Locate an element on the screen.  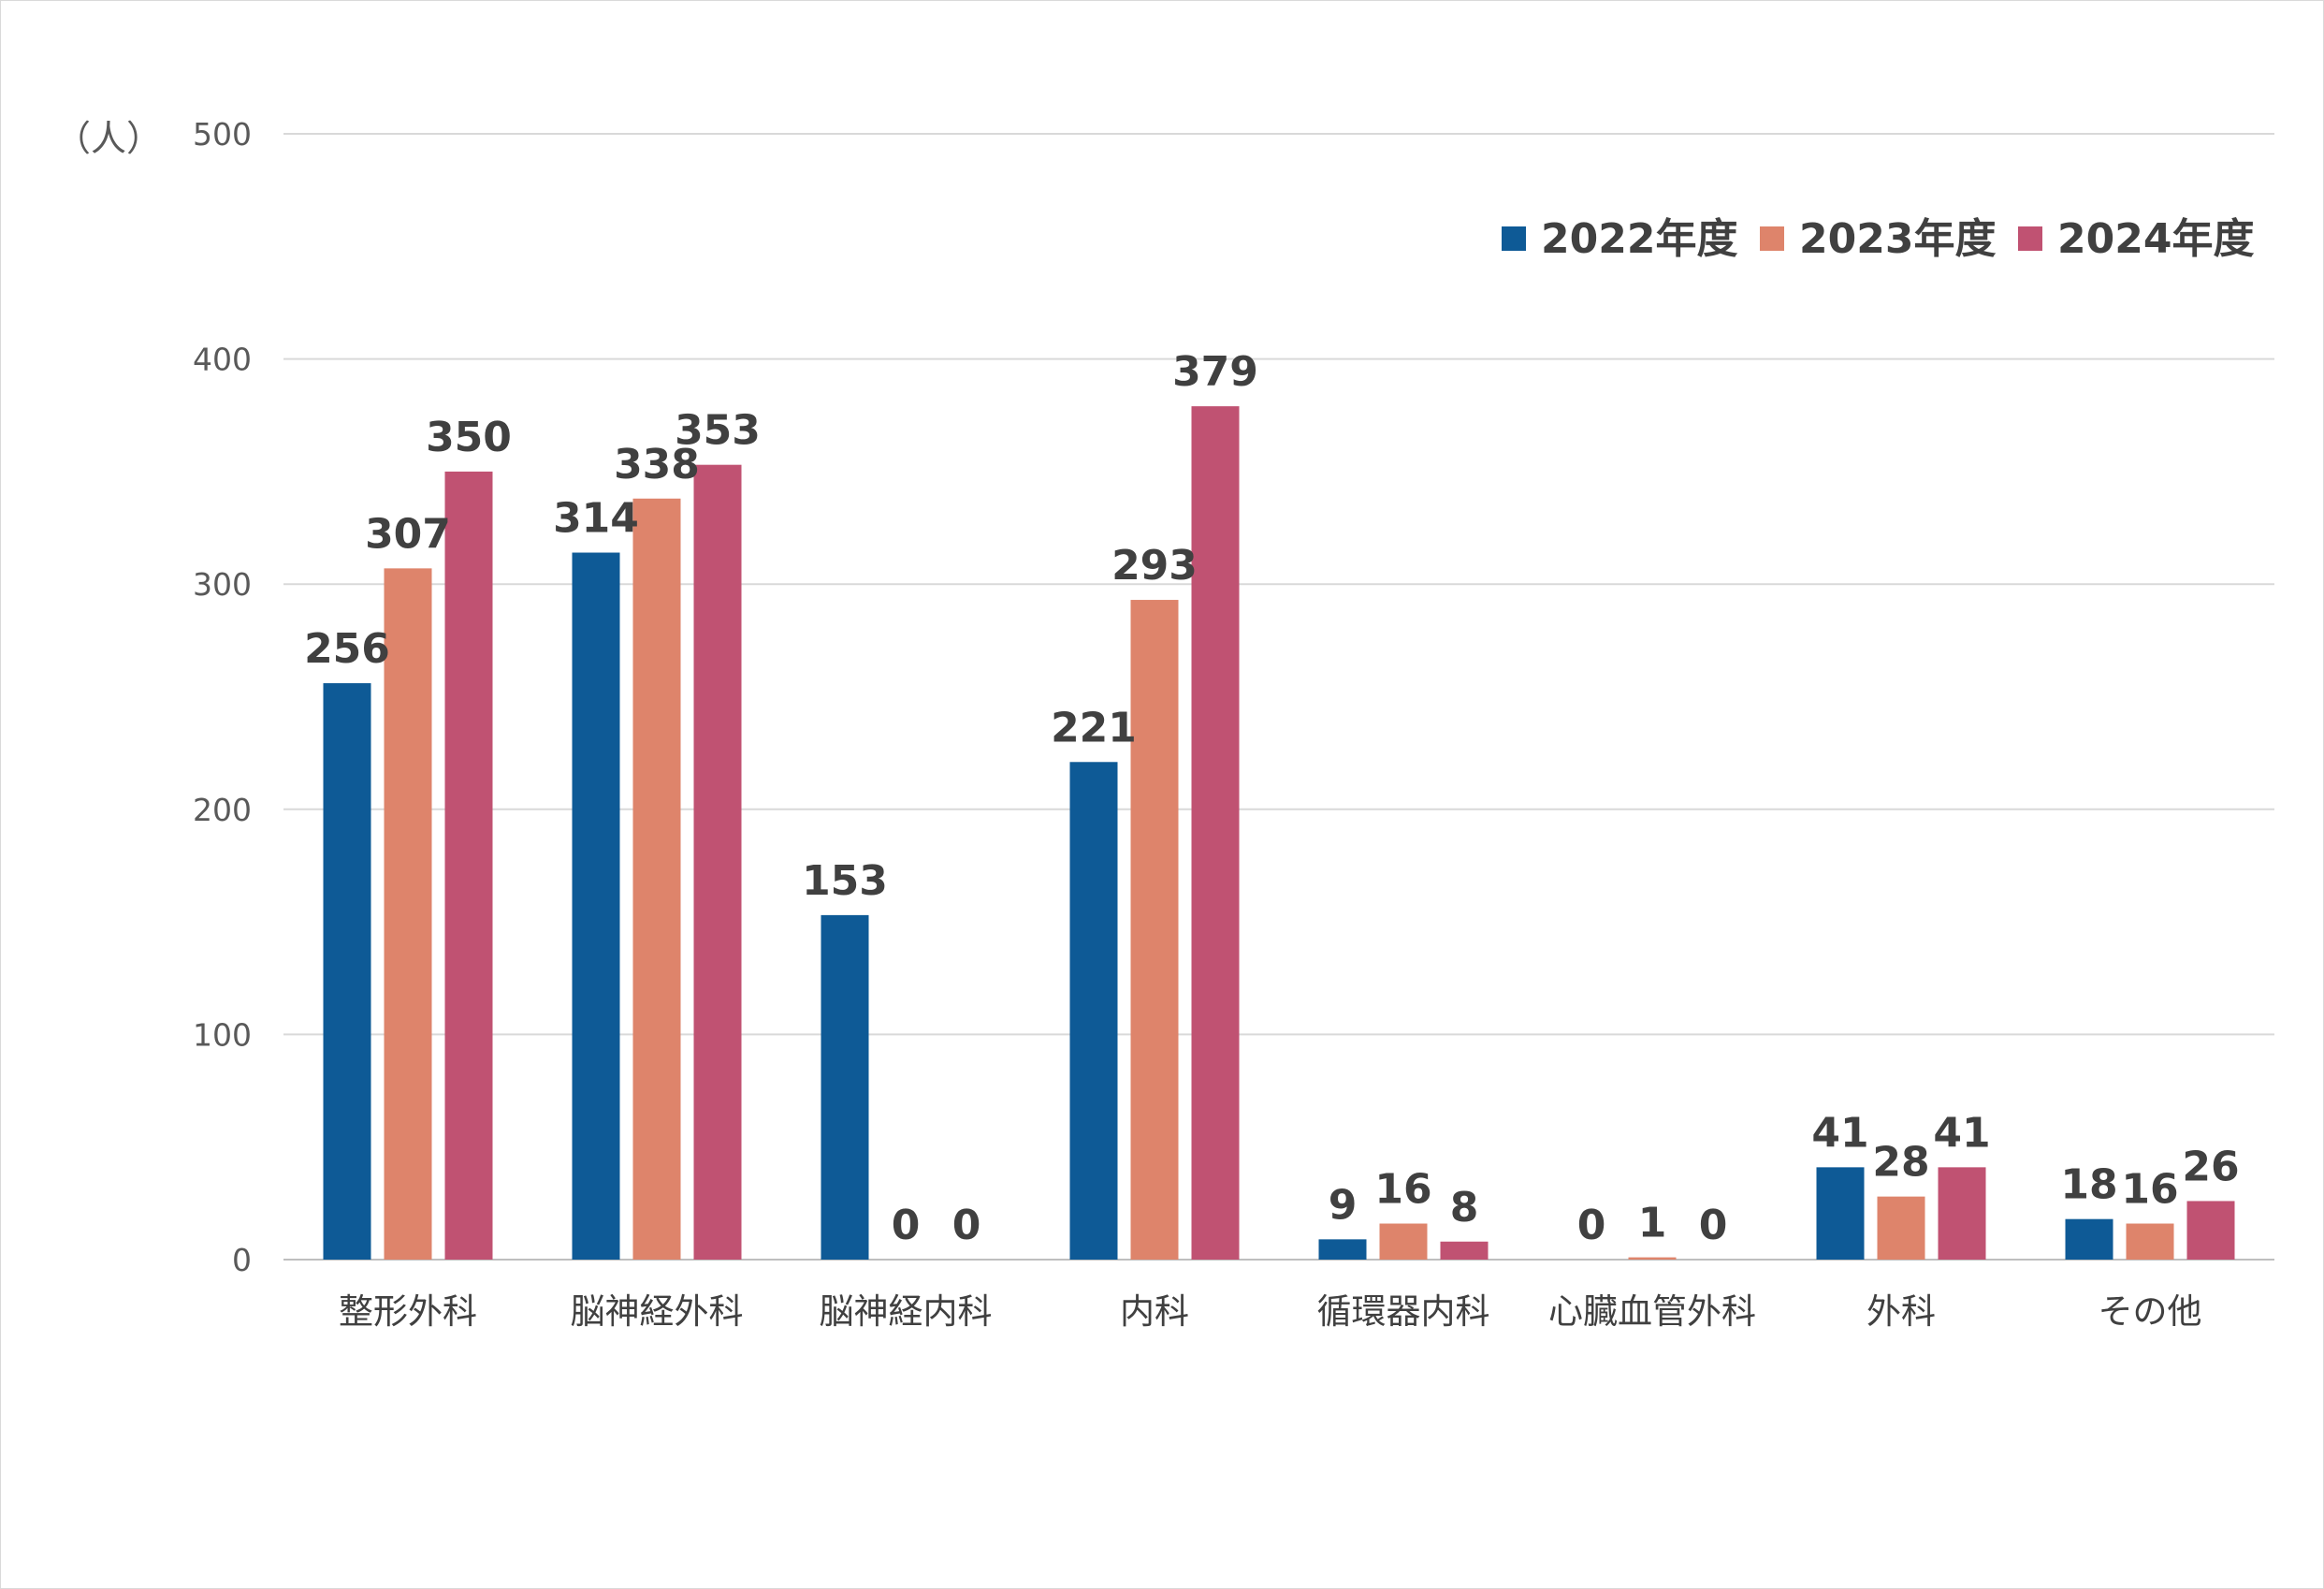
bar-2022年度-脳神経外科 is located at coordinates (596, 906).